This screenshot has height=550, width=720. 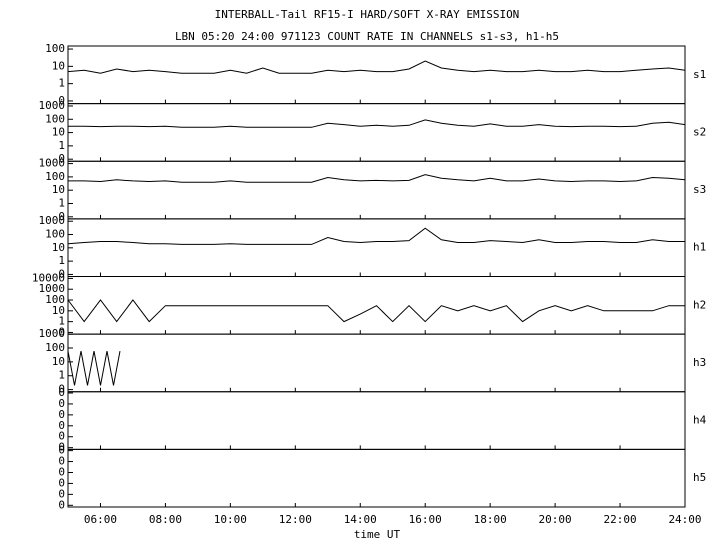 I want to click on x-tick-label: 06:00, so click(x=100, y=519).